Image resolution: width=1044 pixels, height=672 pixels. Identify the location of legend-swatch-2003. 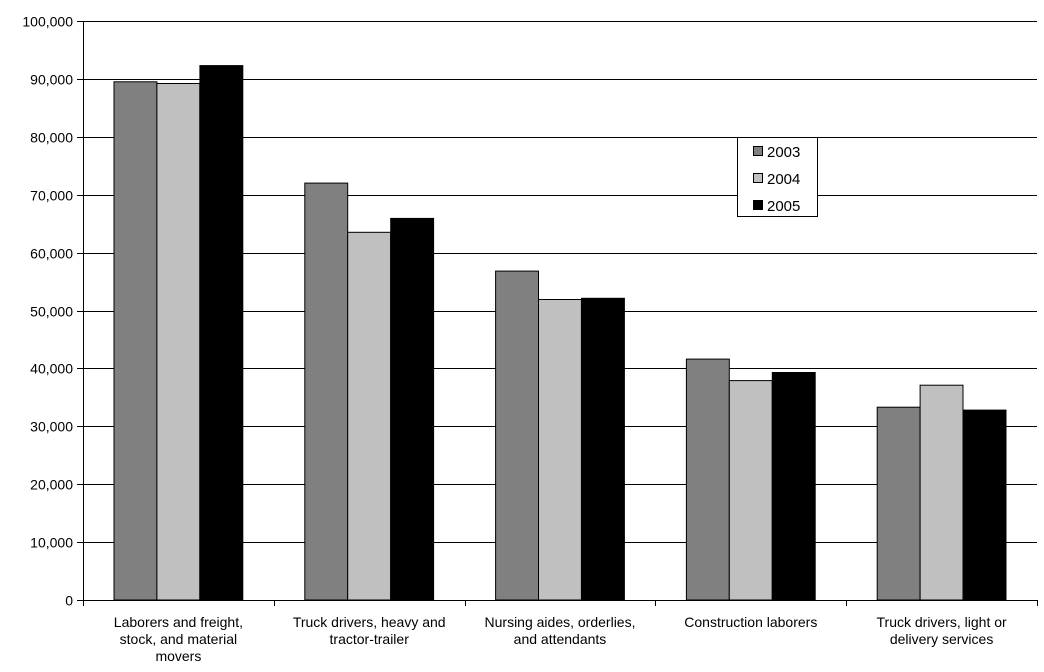
(758, 151).